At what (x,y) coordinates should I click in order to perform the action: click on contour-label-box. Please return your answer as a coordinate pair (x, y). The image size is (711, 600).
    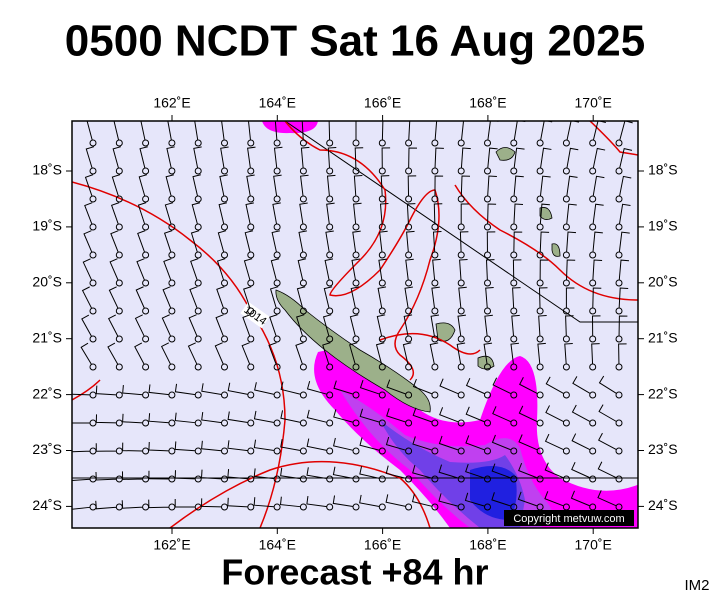
    Looking at the image, I should click on (255, 315).